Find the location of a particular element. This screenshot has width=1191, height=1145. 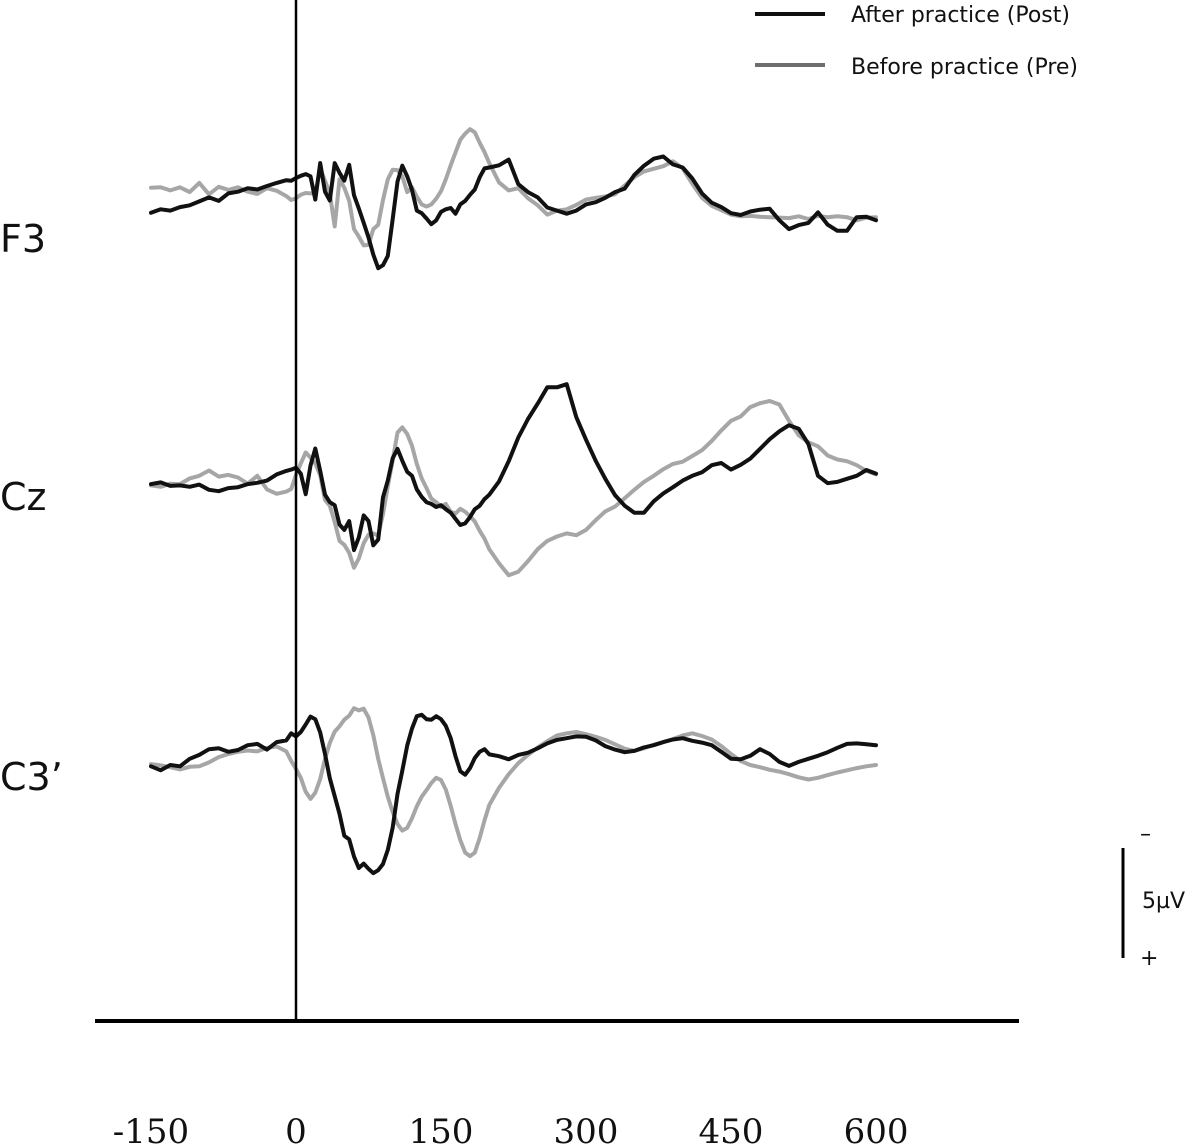

x-tick-label: 300 is located at coordinates (586, 1128).